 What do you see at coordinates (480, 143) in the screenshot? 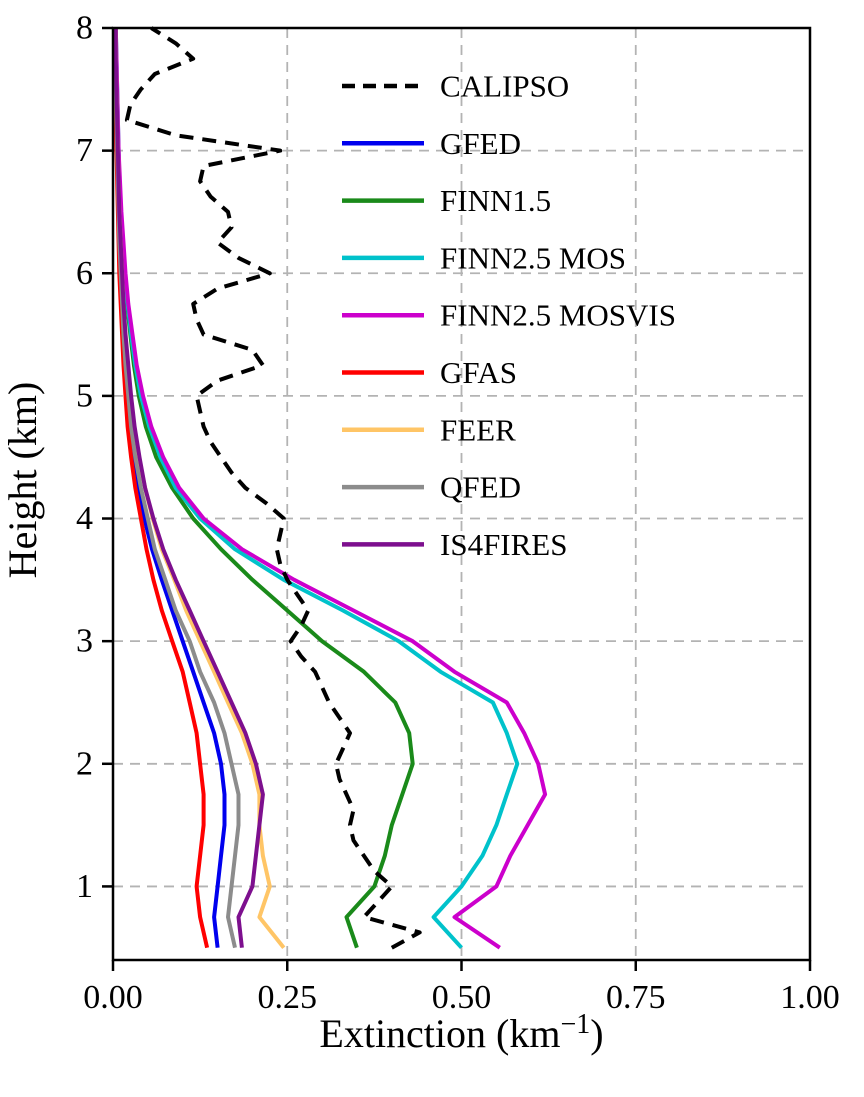
I see `legend-label: GFED` at bounding box center [480, 143].